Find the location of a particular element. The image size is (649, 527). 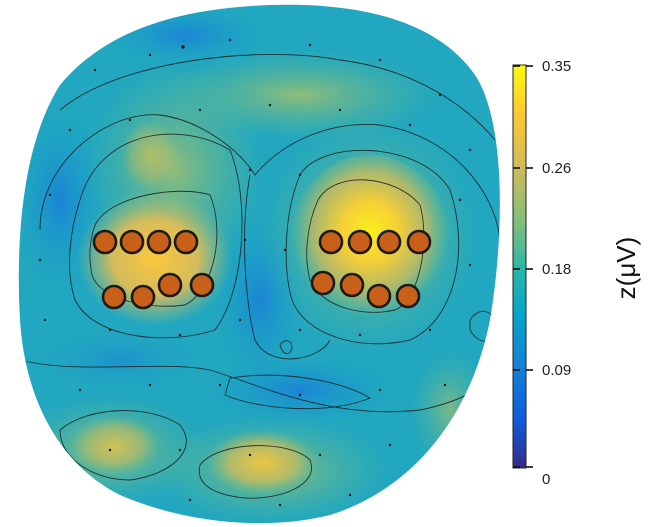

colorbar-tick-0: 0 is located at coordinates (546, 479).